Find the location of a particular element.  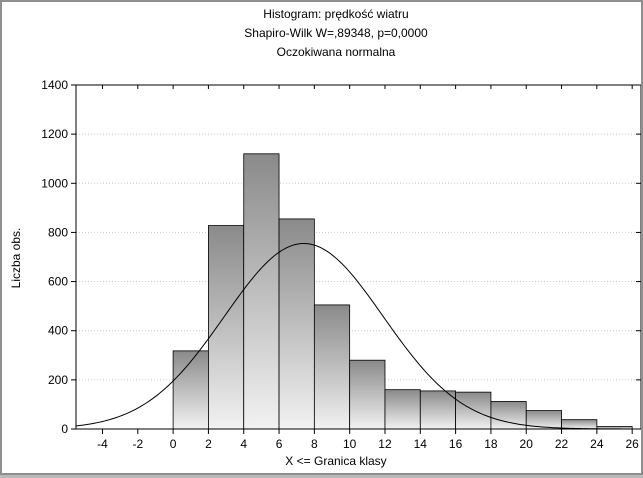

x-tick-label: 26 is located at coordinates (632, 444).